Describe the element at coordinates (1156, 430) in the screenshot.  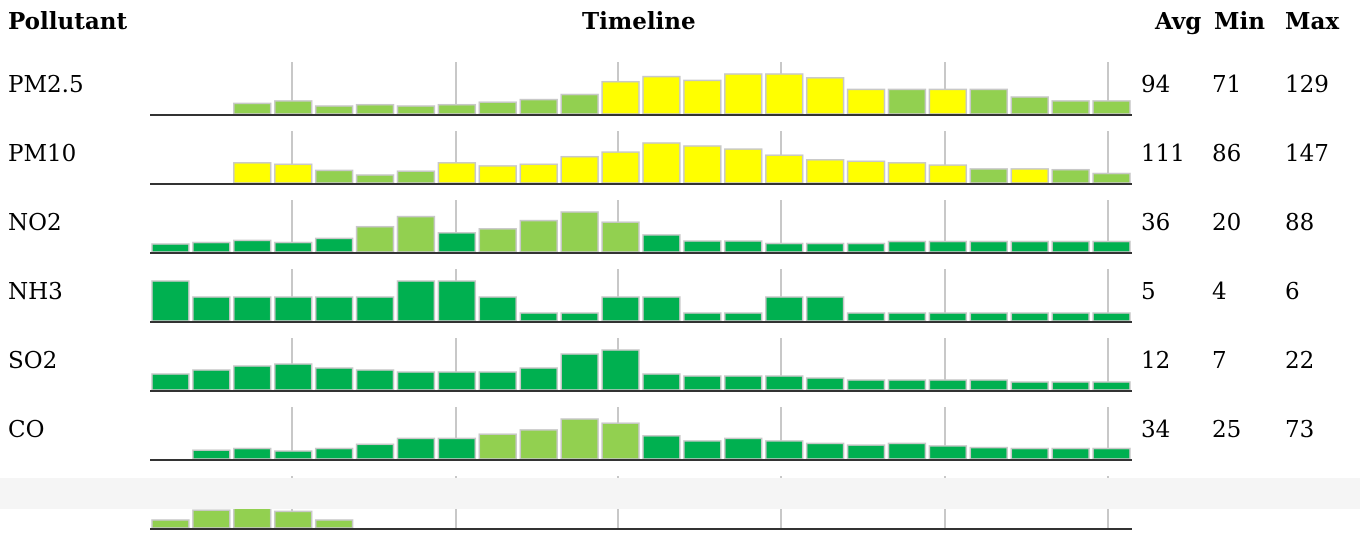
I see `avg-value: 34` at that location.